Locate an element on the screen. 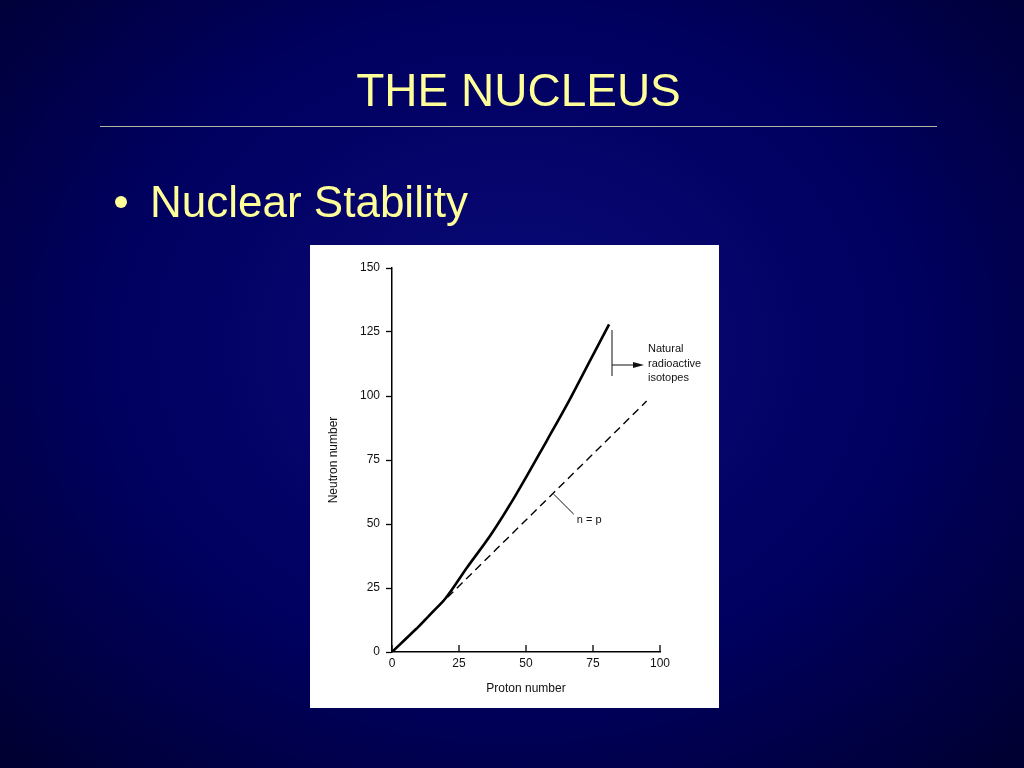  annotation: n = p is located at coordinates (589, 519).